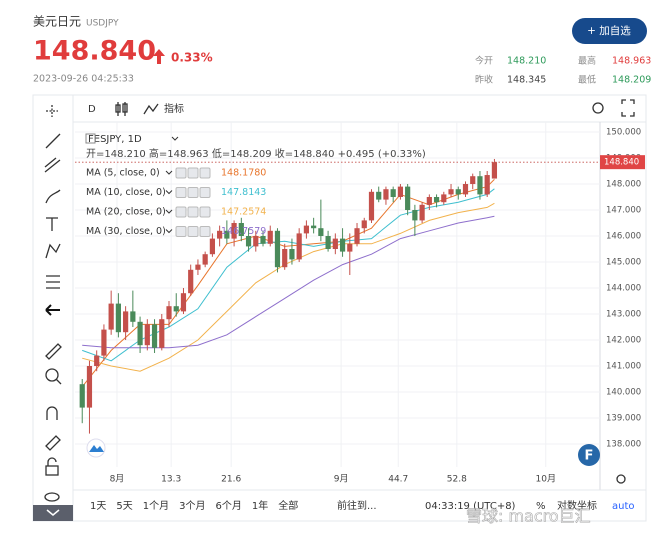  I want to click on legend-toggle, so click(90, 138).